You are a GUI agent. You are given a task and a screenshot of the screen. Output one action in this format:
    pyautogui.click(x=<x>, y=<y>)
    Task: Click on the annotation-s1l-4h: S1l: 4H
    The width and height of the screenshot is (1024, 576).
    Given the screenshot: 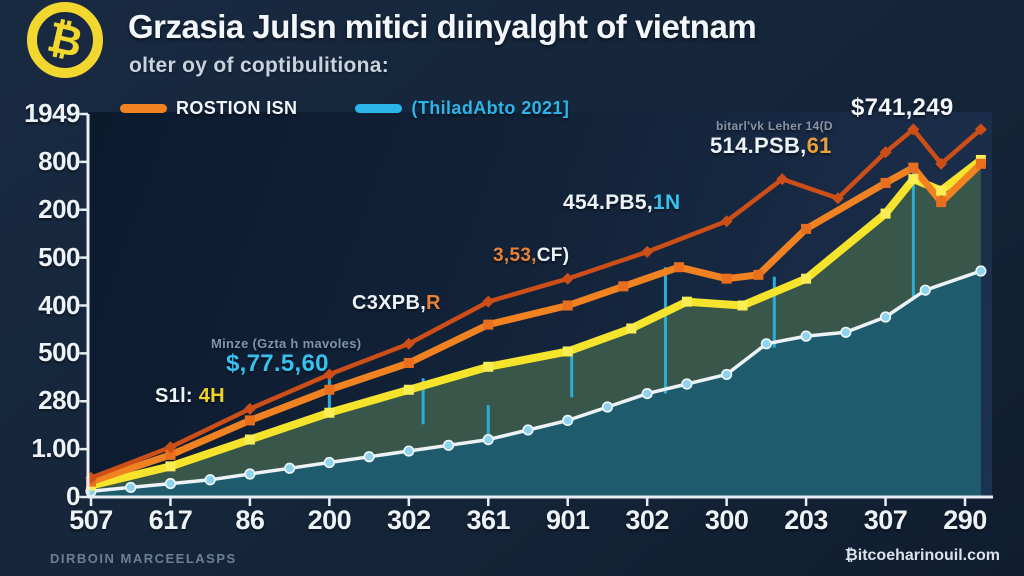 What is the action you would take?
    pyautogui.click(x=190, y=396)
    